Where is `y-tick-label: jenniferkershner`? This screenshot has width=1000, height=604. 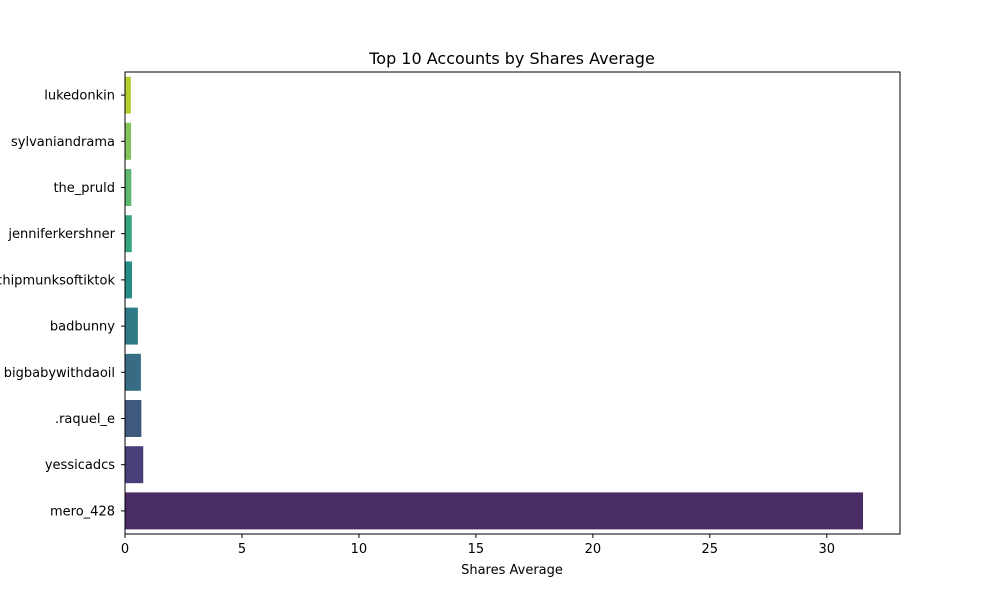 y-tick-label: jenniferkershner is located at coordinates (61, 234).